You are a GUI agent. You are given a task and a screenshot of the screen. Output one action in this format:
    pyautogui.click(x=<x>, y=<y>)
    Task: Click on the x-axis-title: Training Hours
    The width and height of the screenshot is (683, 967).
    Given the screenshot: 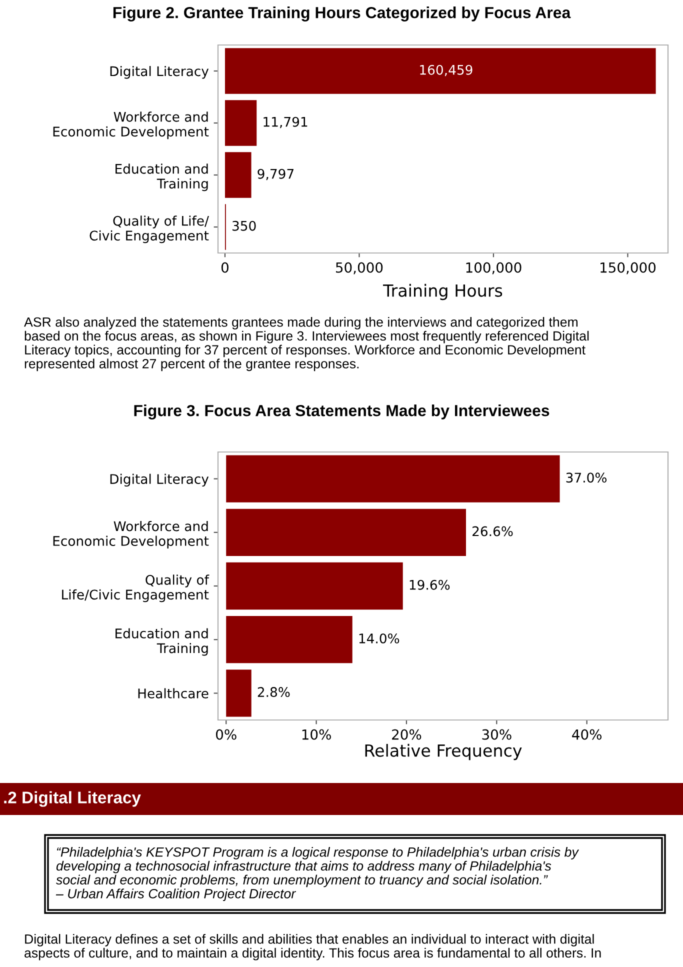 What is the action you would take?
    pyautogui.click(x=442, y=292)
    